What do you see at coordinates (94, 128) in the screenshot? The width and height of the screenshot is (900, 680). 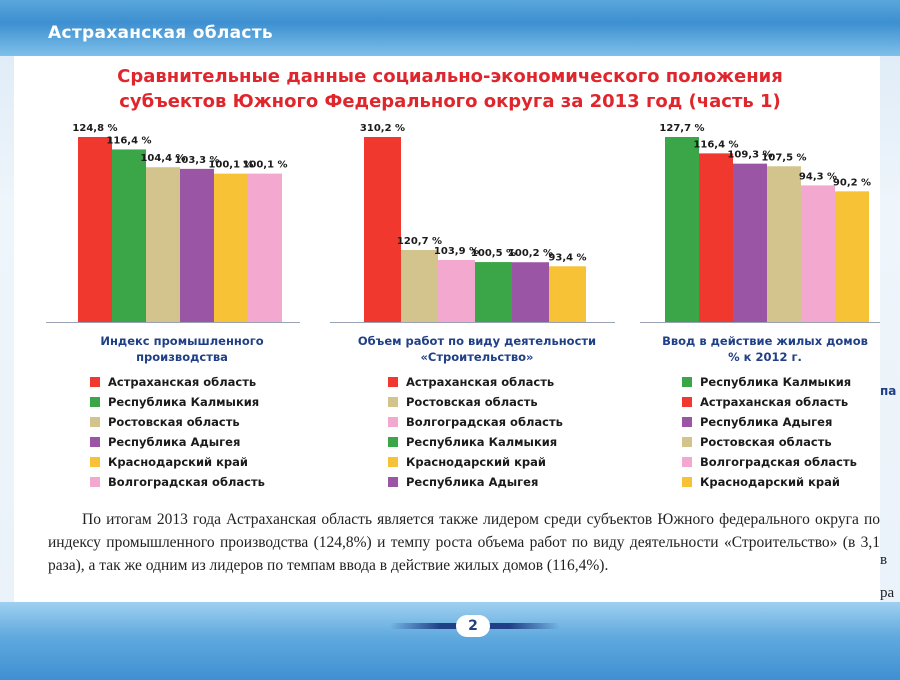 I see `chart-1-data-label: 124,8 %` at bounding box center [94, 128].